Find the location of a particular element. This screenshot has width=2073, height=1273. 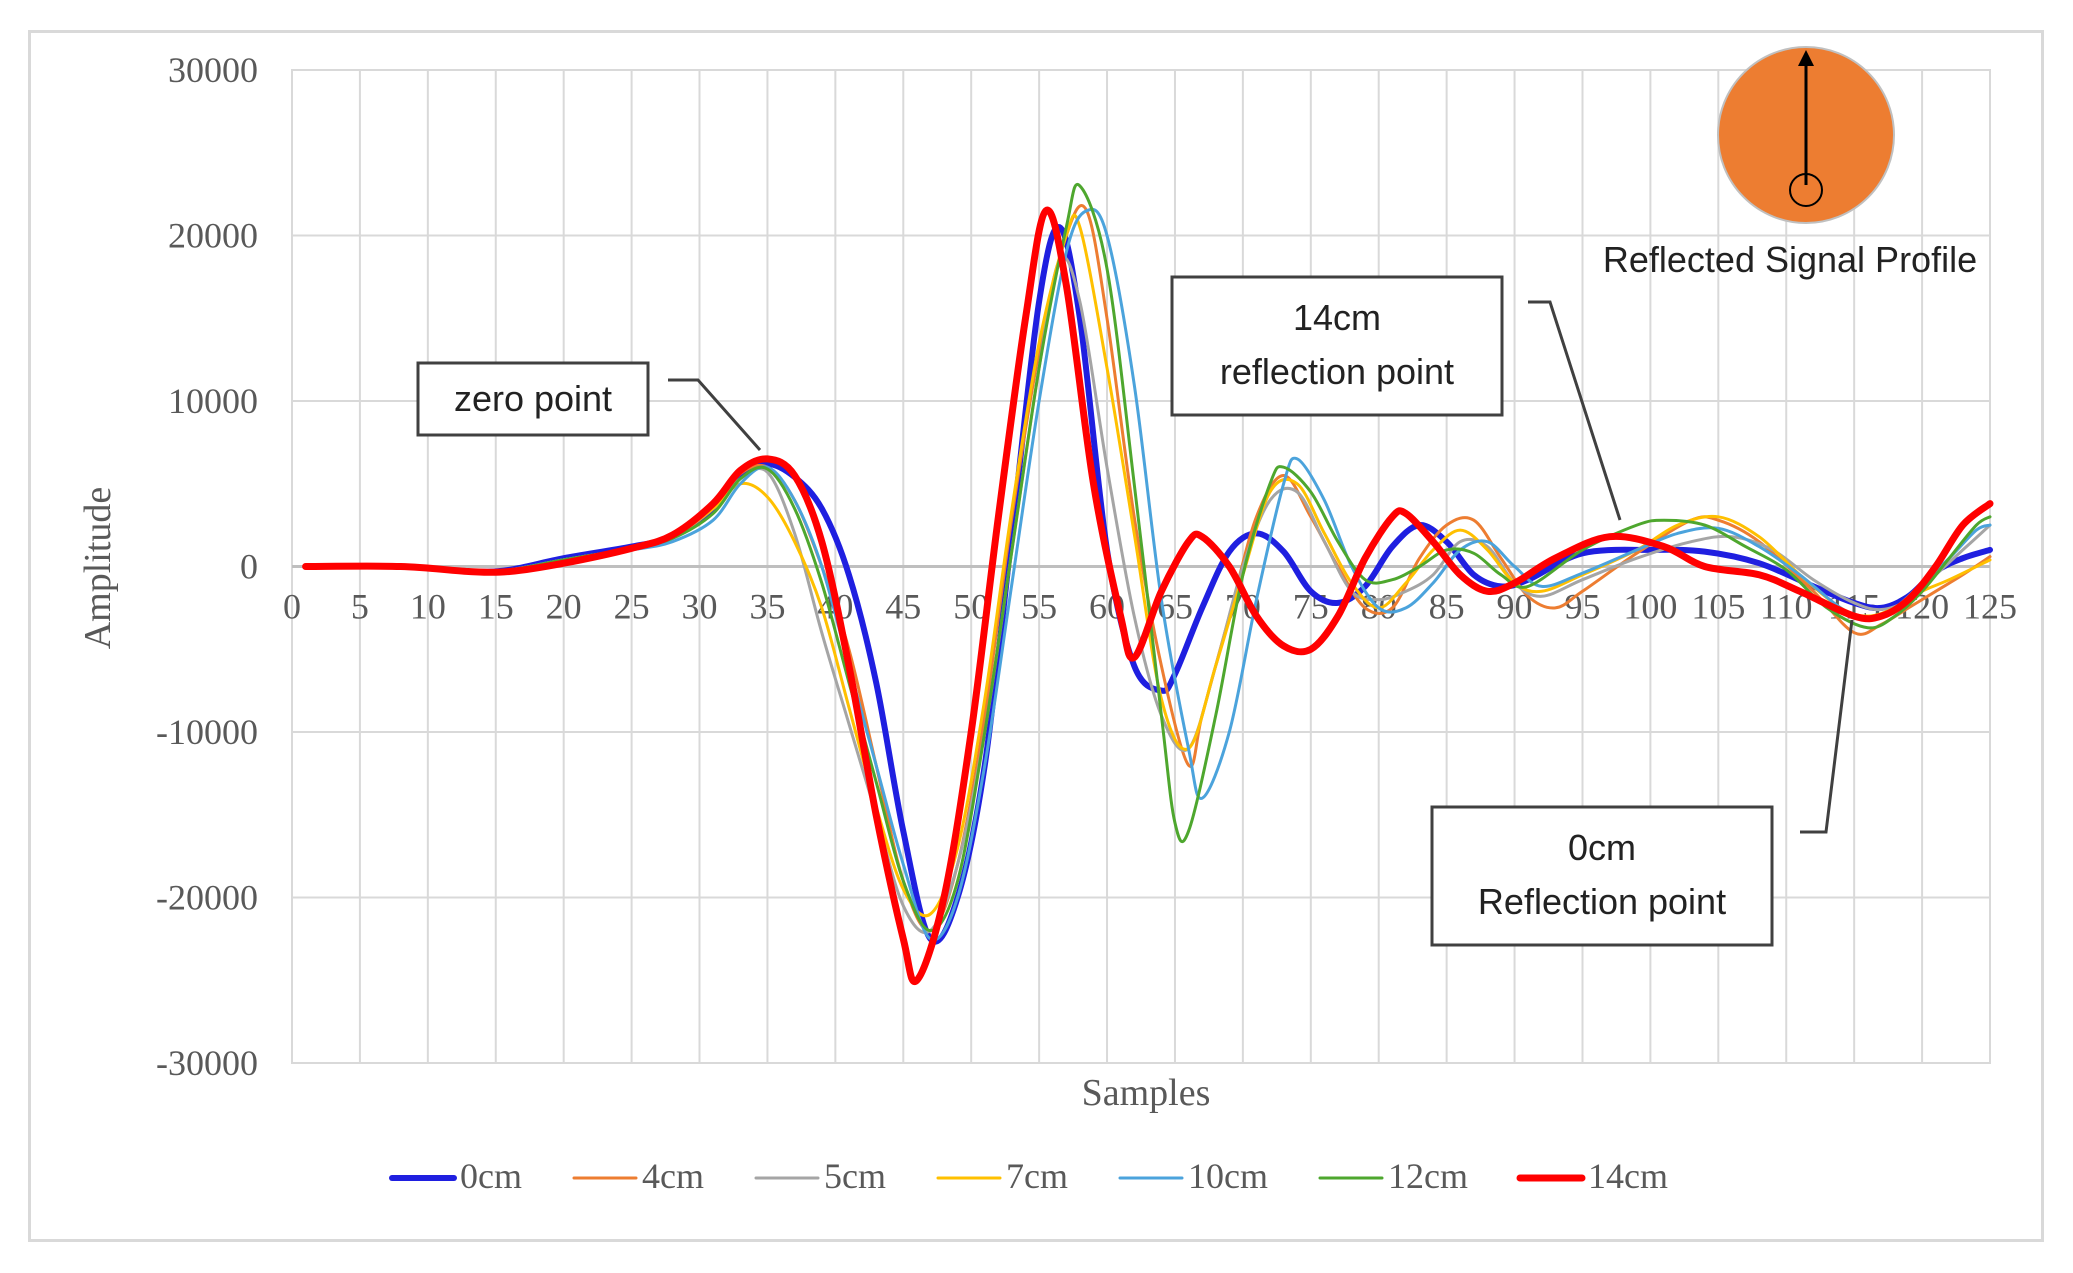

x-tick-label: 0 is located at coordinates (292, 607).